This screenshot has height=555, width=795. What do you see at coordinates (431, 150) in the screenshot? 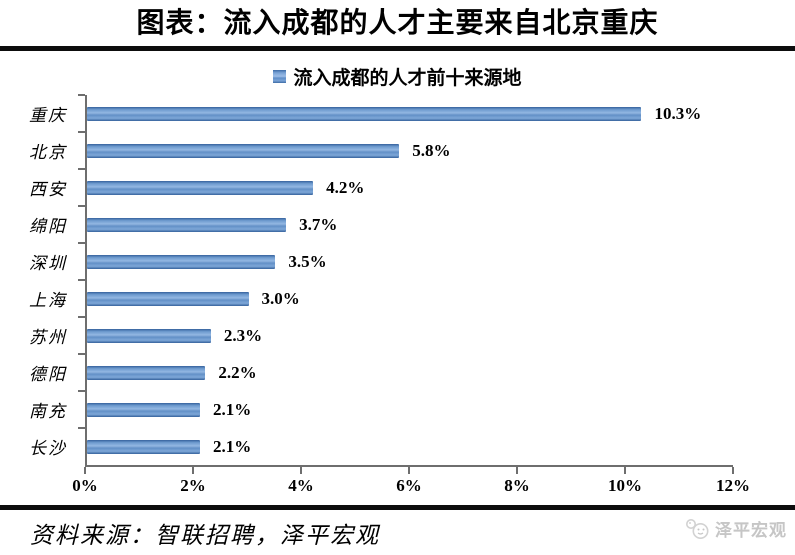
I see `value-label: 5.8%` at bounding box center [431, 150].